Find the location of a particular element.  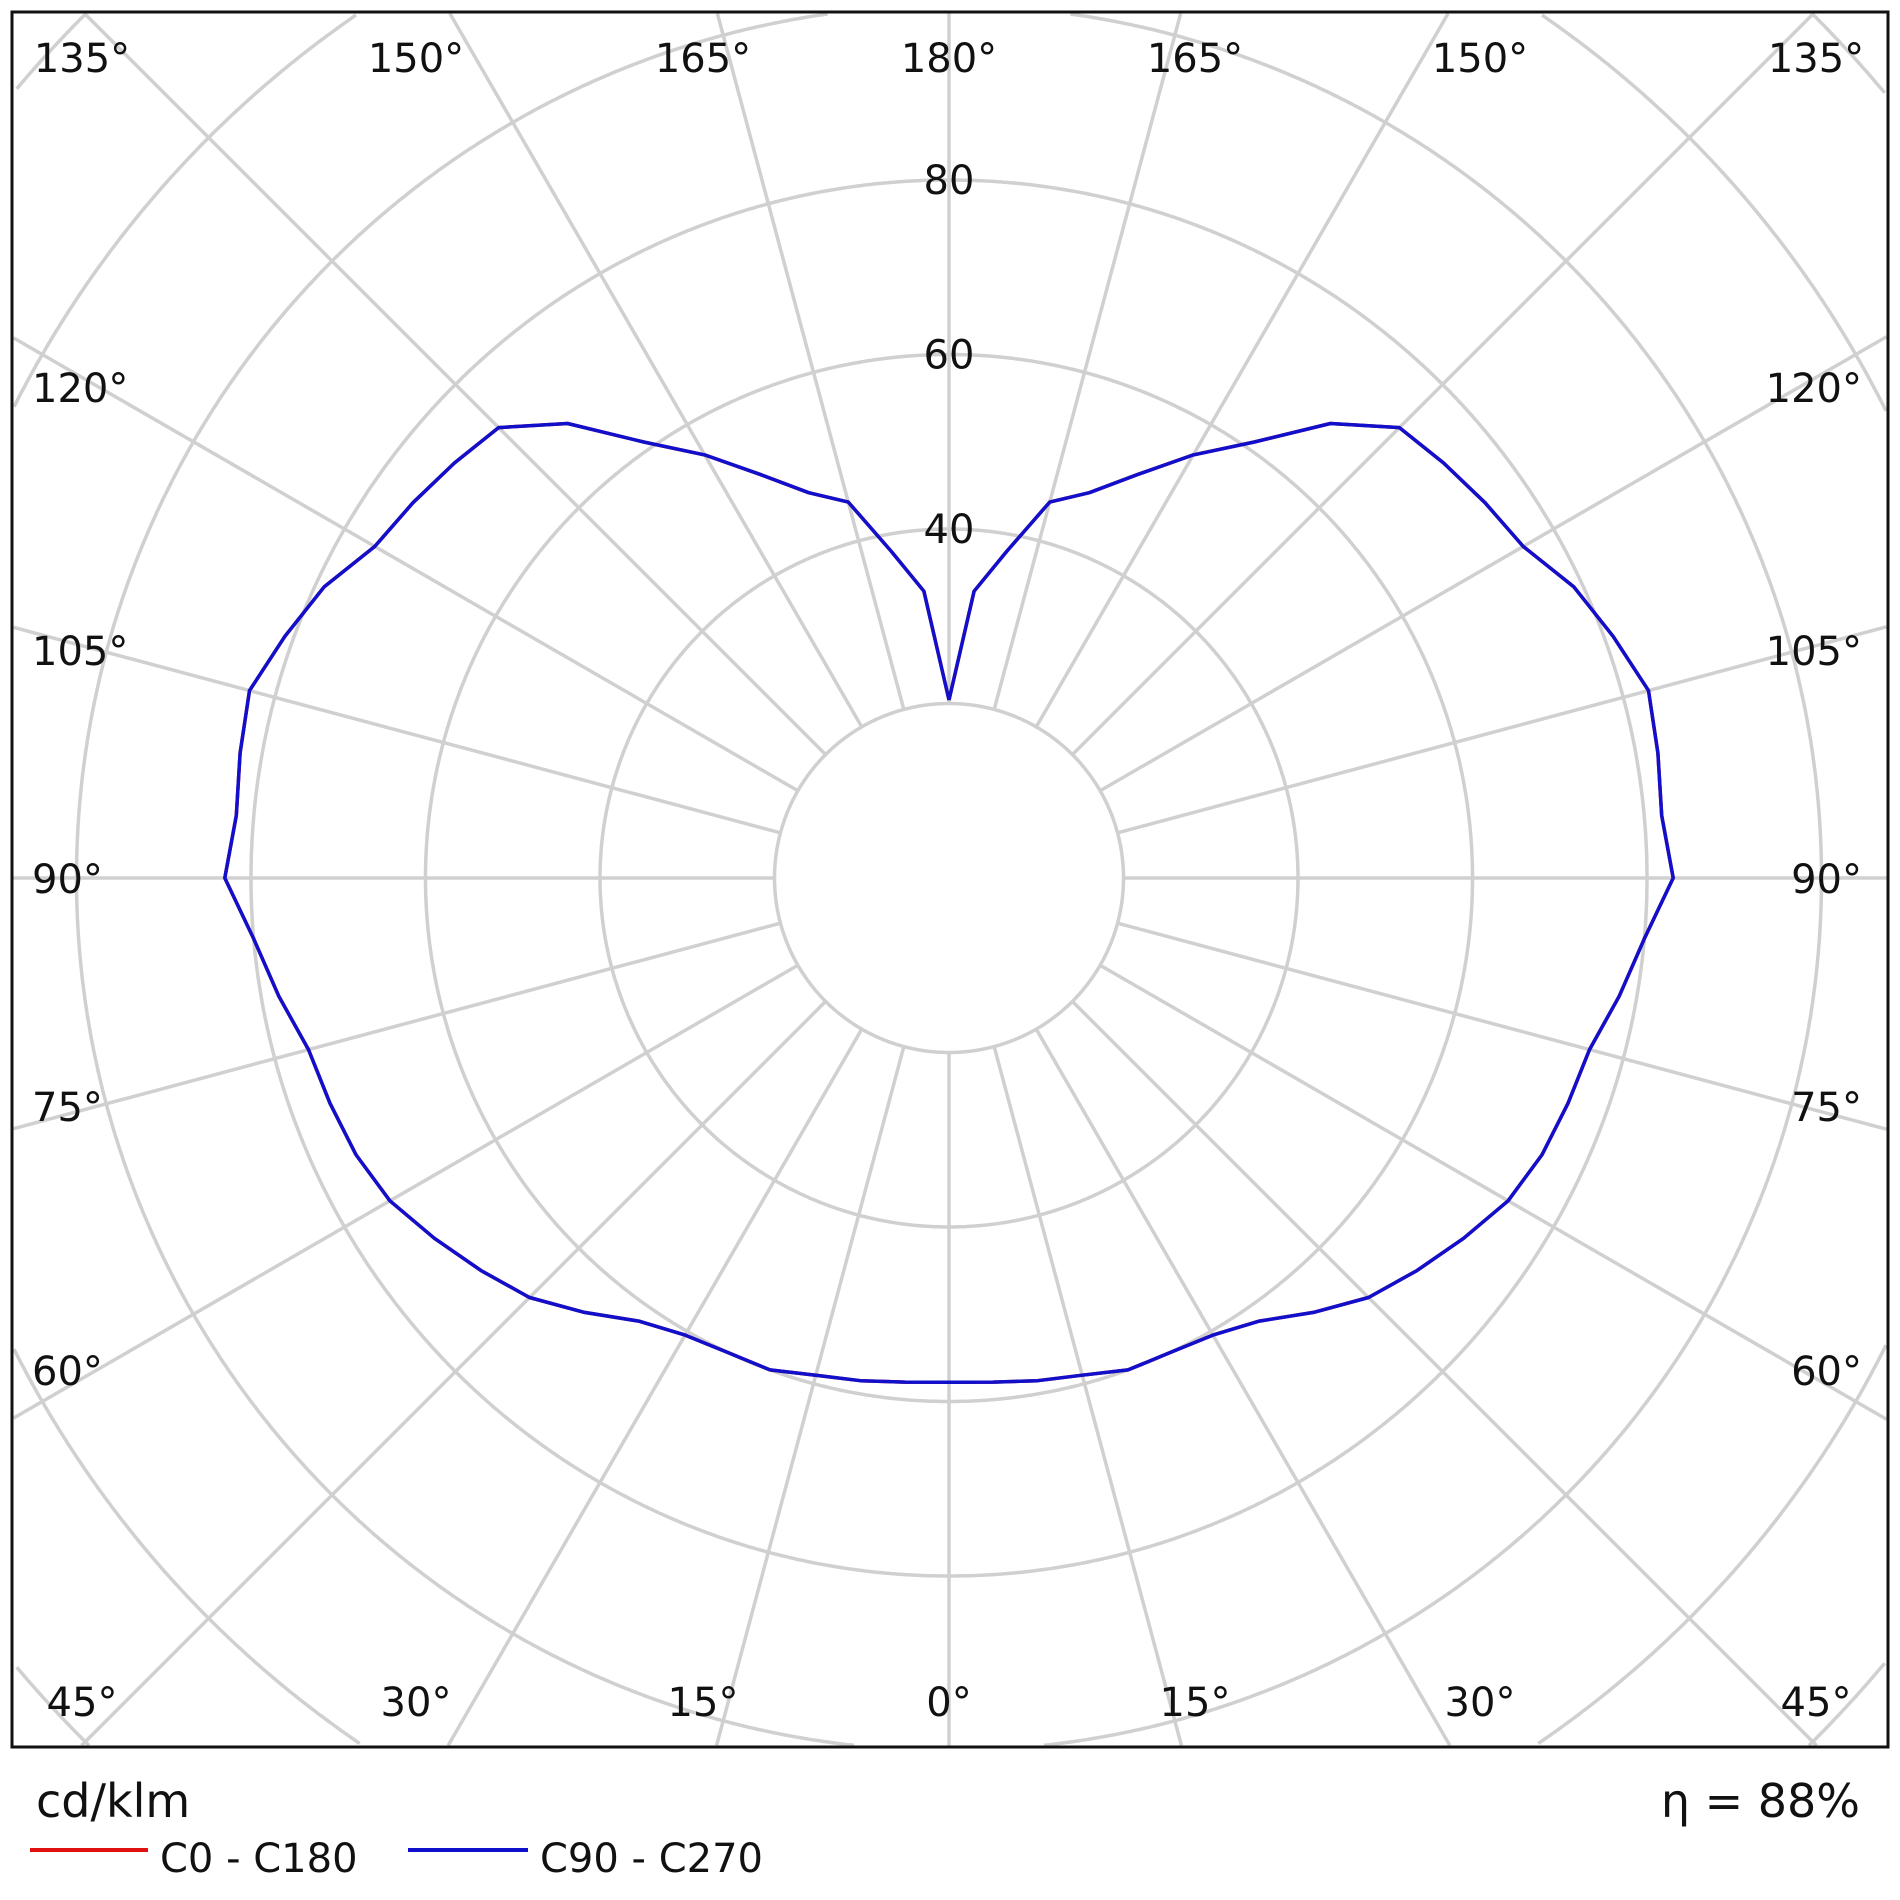

radial-tick-label: 60 is located at coordinates (949, 356).